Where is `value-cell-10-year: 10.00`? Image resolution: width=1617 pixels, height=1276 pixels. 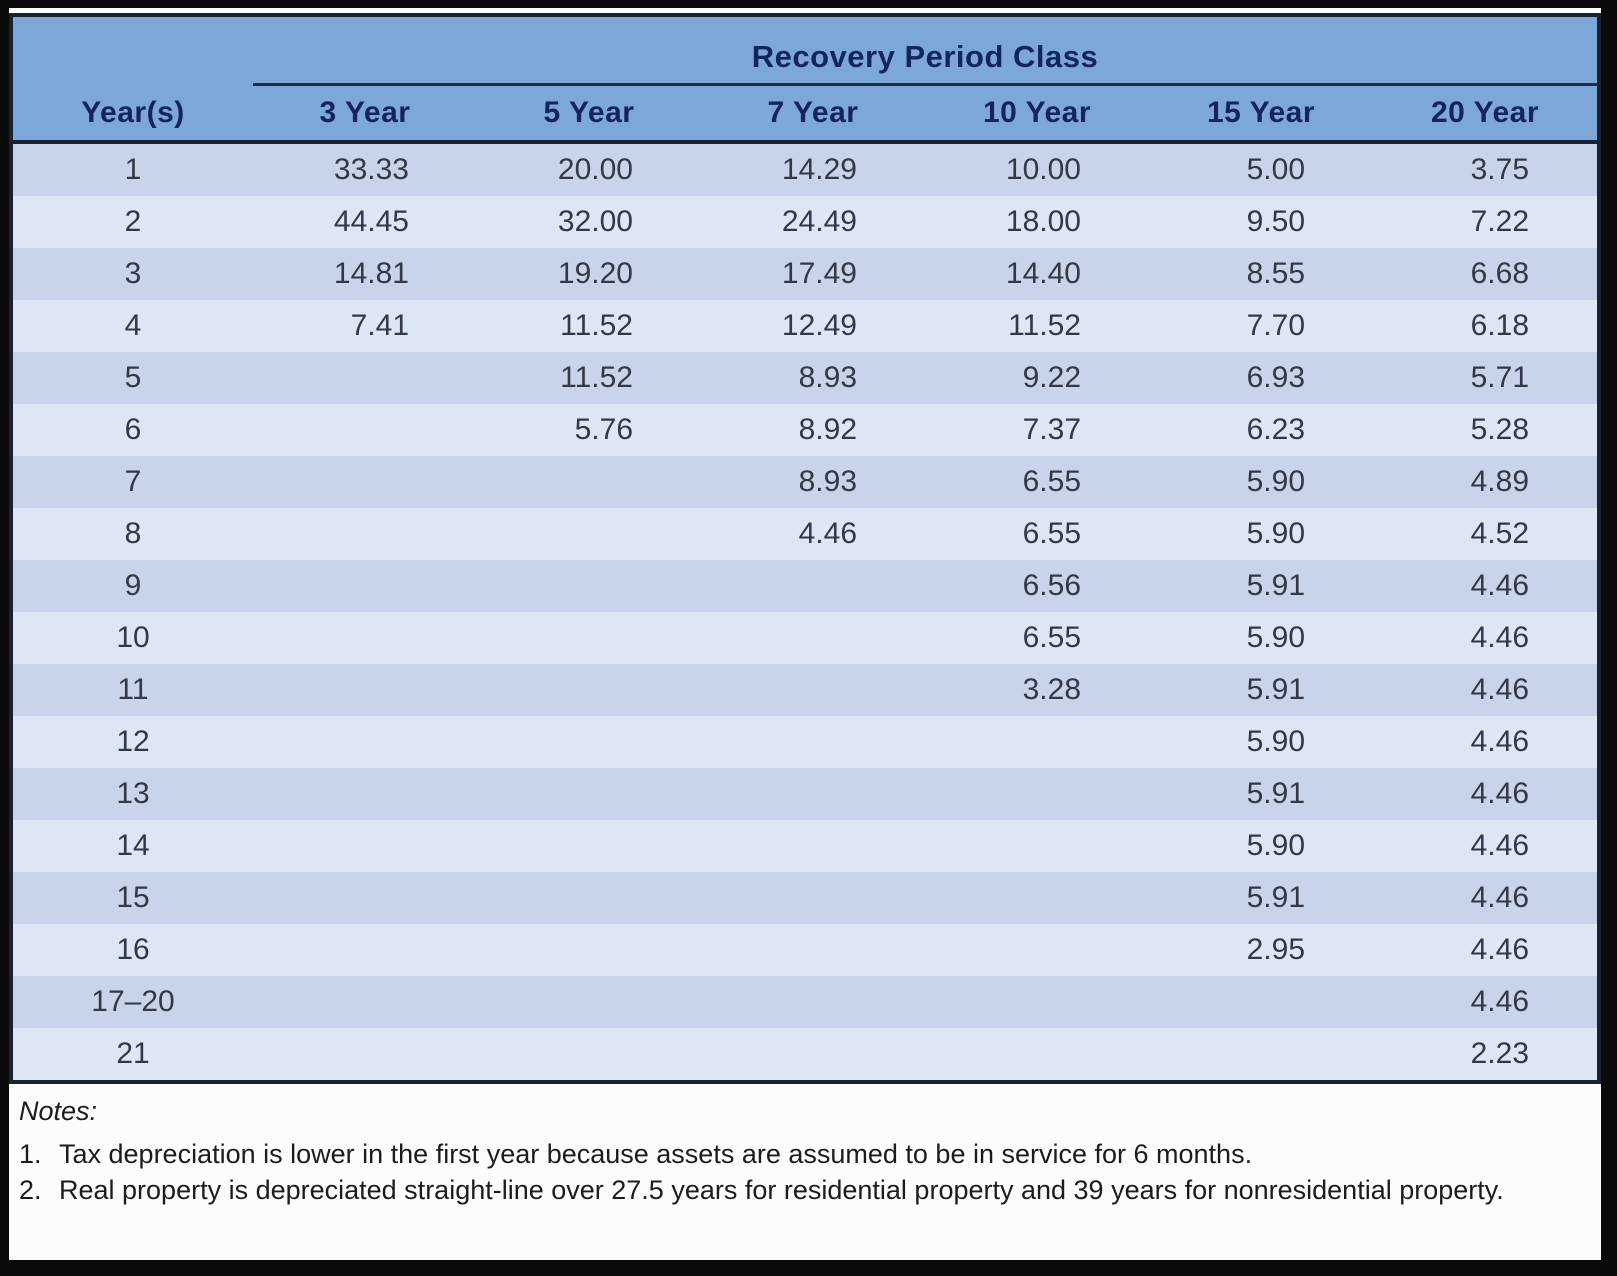
value-cell-10-year: 10.00 is located at coordinates (1043, 169).